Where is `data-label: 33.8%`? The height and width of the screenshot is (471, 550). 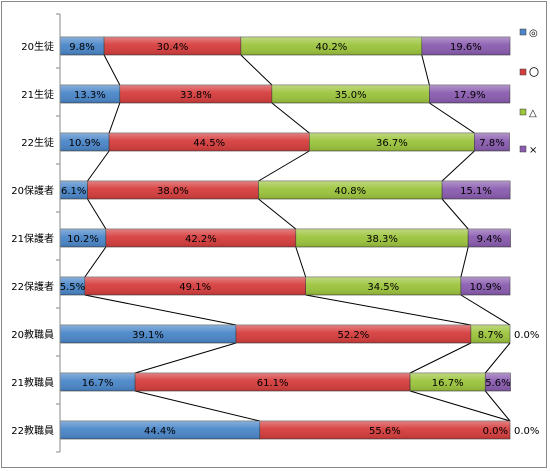 data-label: 33.8% is located at coordinates (196, 95).